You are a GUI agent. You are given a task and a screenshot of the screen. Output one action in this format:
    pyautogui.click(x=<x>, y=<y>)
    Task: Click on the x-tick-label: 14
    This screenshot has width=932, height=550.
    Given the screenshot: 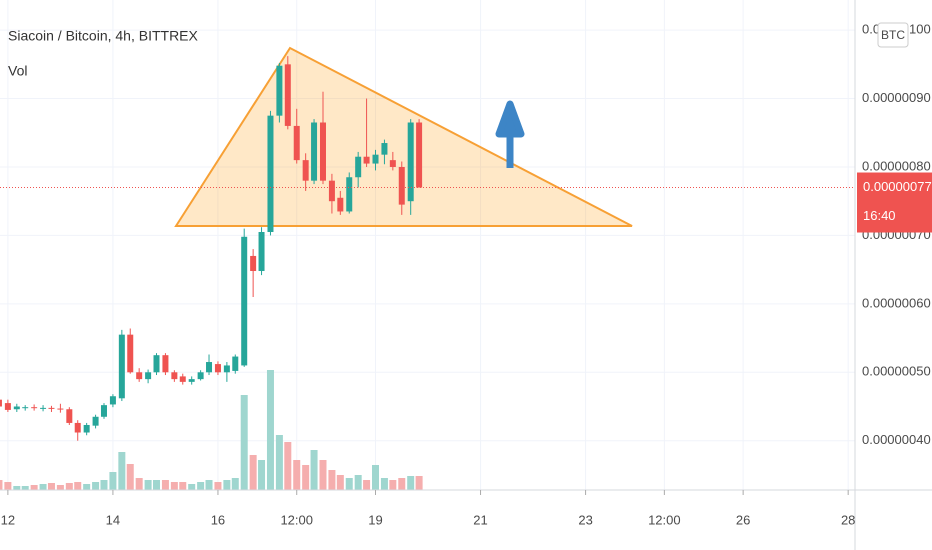 What is the action you would take?
    pyautogui.click(x=113, y=519)
    